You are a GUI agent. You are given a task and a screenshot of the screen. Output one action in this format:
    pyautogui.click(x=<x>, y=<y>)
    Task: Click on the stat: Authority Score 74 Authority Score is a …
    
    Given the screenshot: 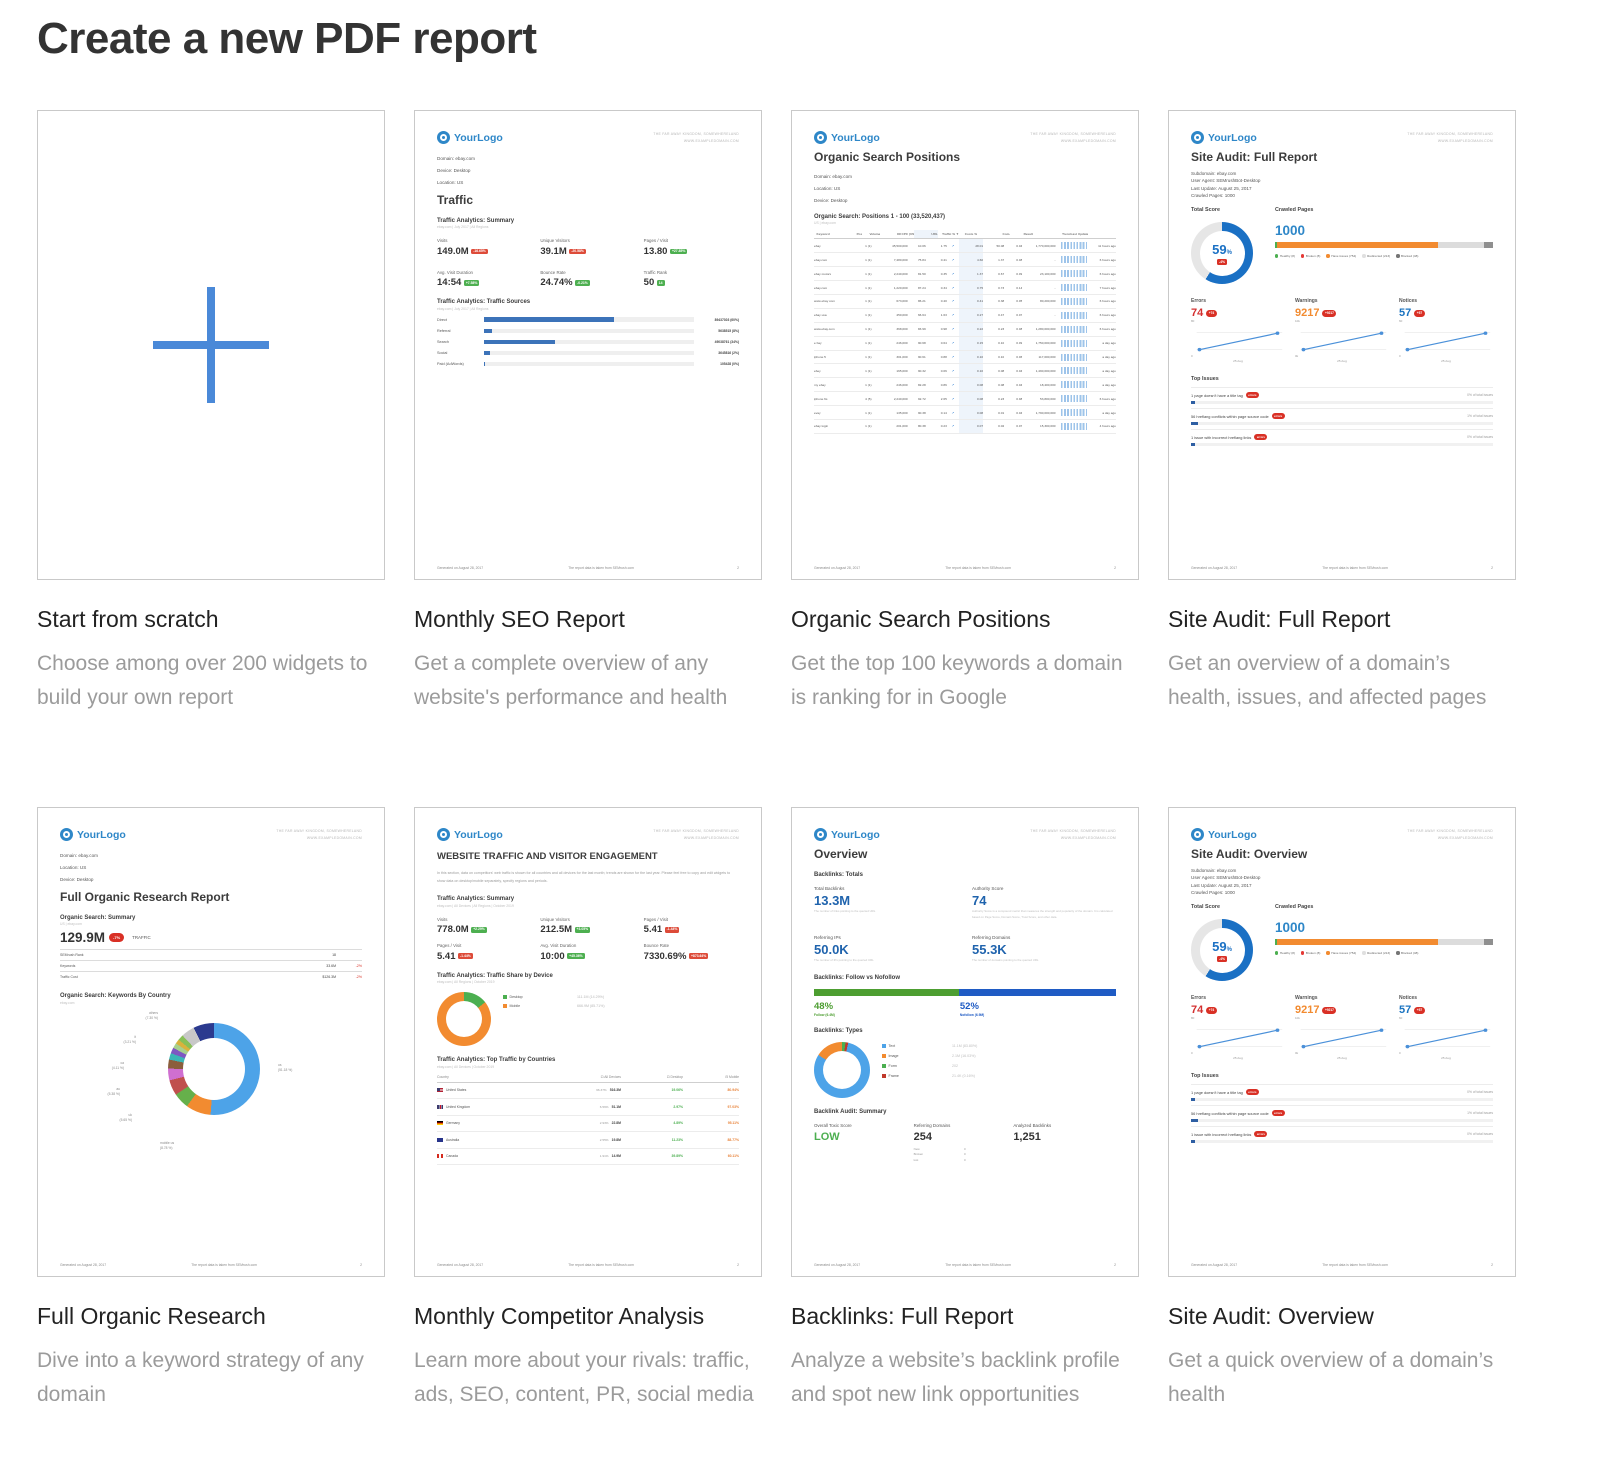 What is the action you would take?
    pyautogui.click(x=1042, y=902)
    